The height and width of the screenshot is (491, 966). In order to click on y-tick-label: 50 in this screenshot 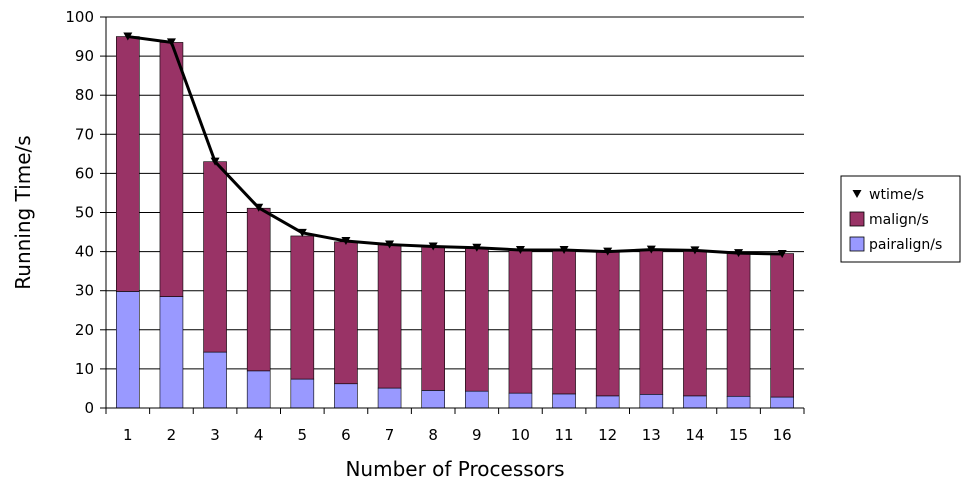, I will do `click(84, 213)`.